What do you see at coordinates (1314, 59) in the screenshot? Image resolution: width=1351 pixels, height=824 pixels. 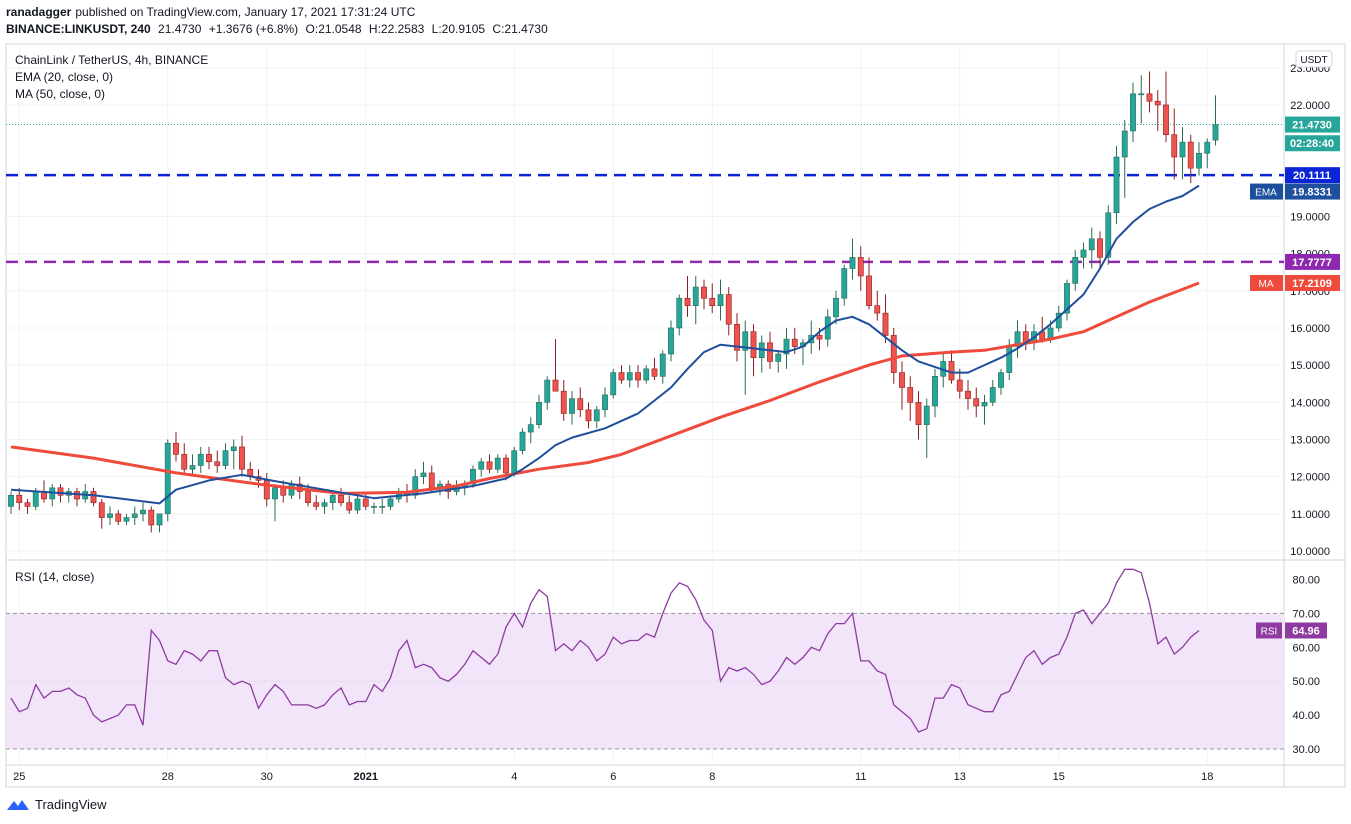 I see `currency-badge` at bounding box center [1314, 59].